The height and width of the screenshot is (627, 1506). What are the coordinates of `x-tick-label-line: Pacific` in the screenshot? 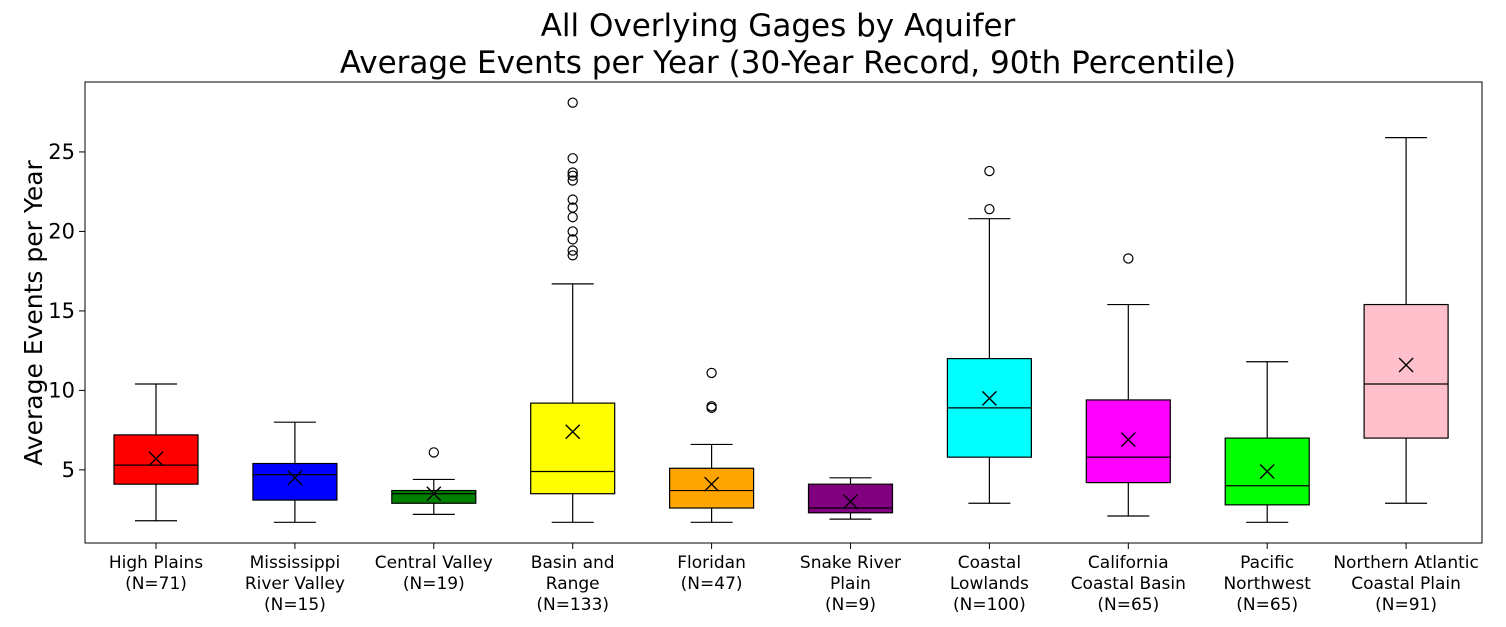 It's located at (1267, 563).